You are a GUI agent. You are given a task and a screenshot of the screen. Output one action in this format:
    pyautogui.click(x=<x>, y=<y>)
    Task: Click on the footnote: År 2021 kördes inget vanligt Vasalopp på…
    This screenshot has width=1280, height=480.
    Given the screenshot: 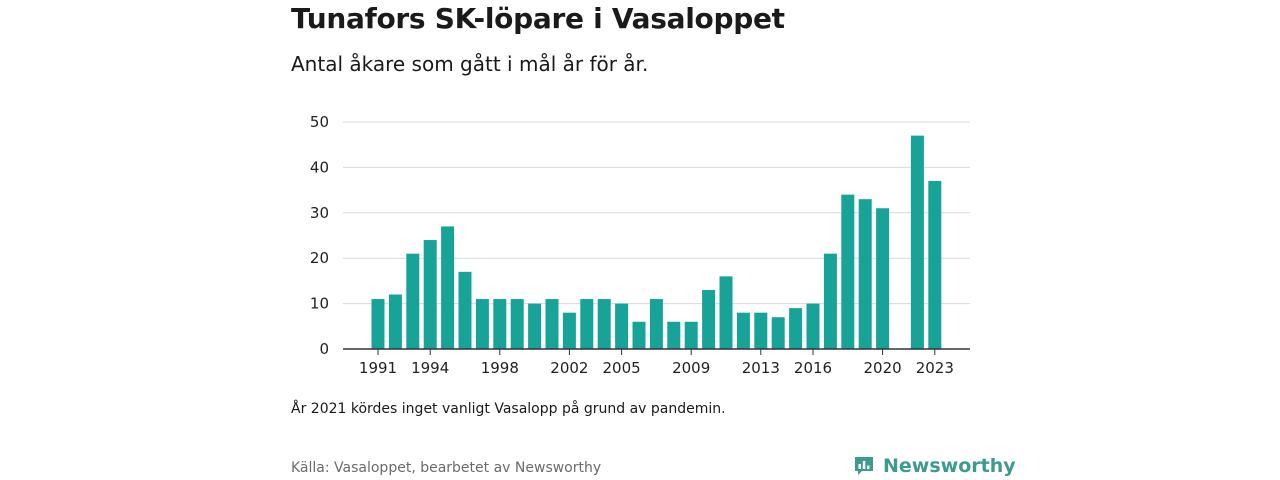 What is the action you would take?
    pyautogui.click(x=508, y=409)
    